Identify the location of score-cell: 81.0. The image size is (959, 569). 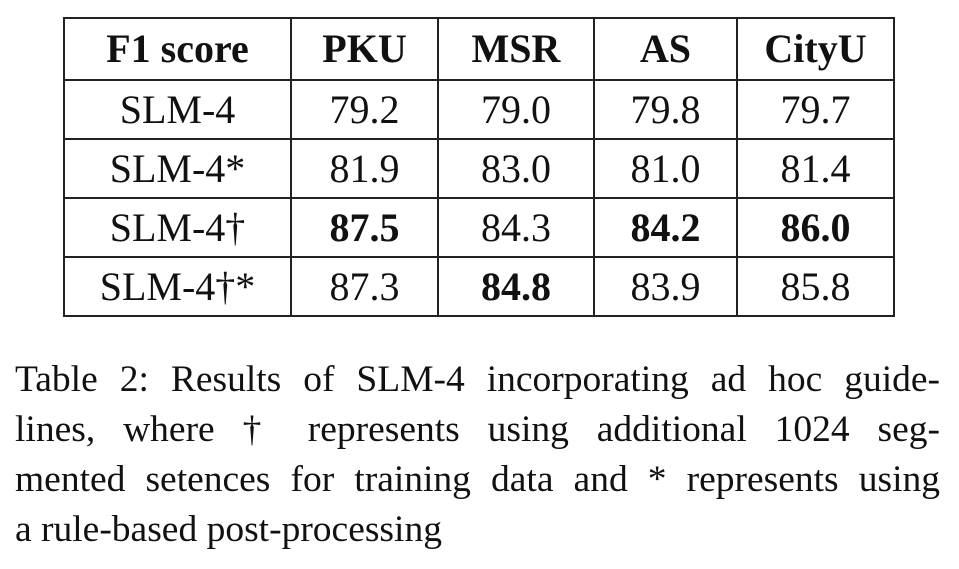
(665, 168).